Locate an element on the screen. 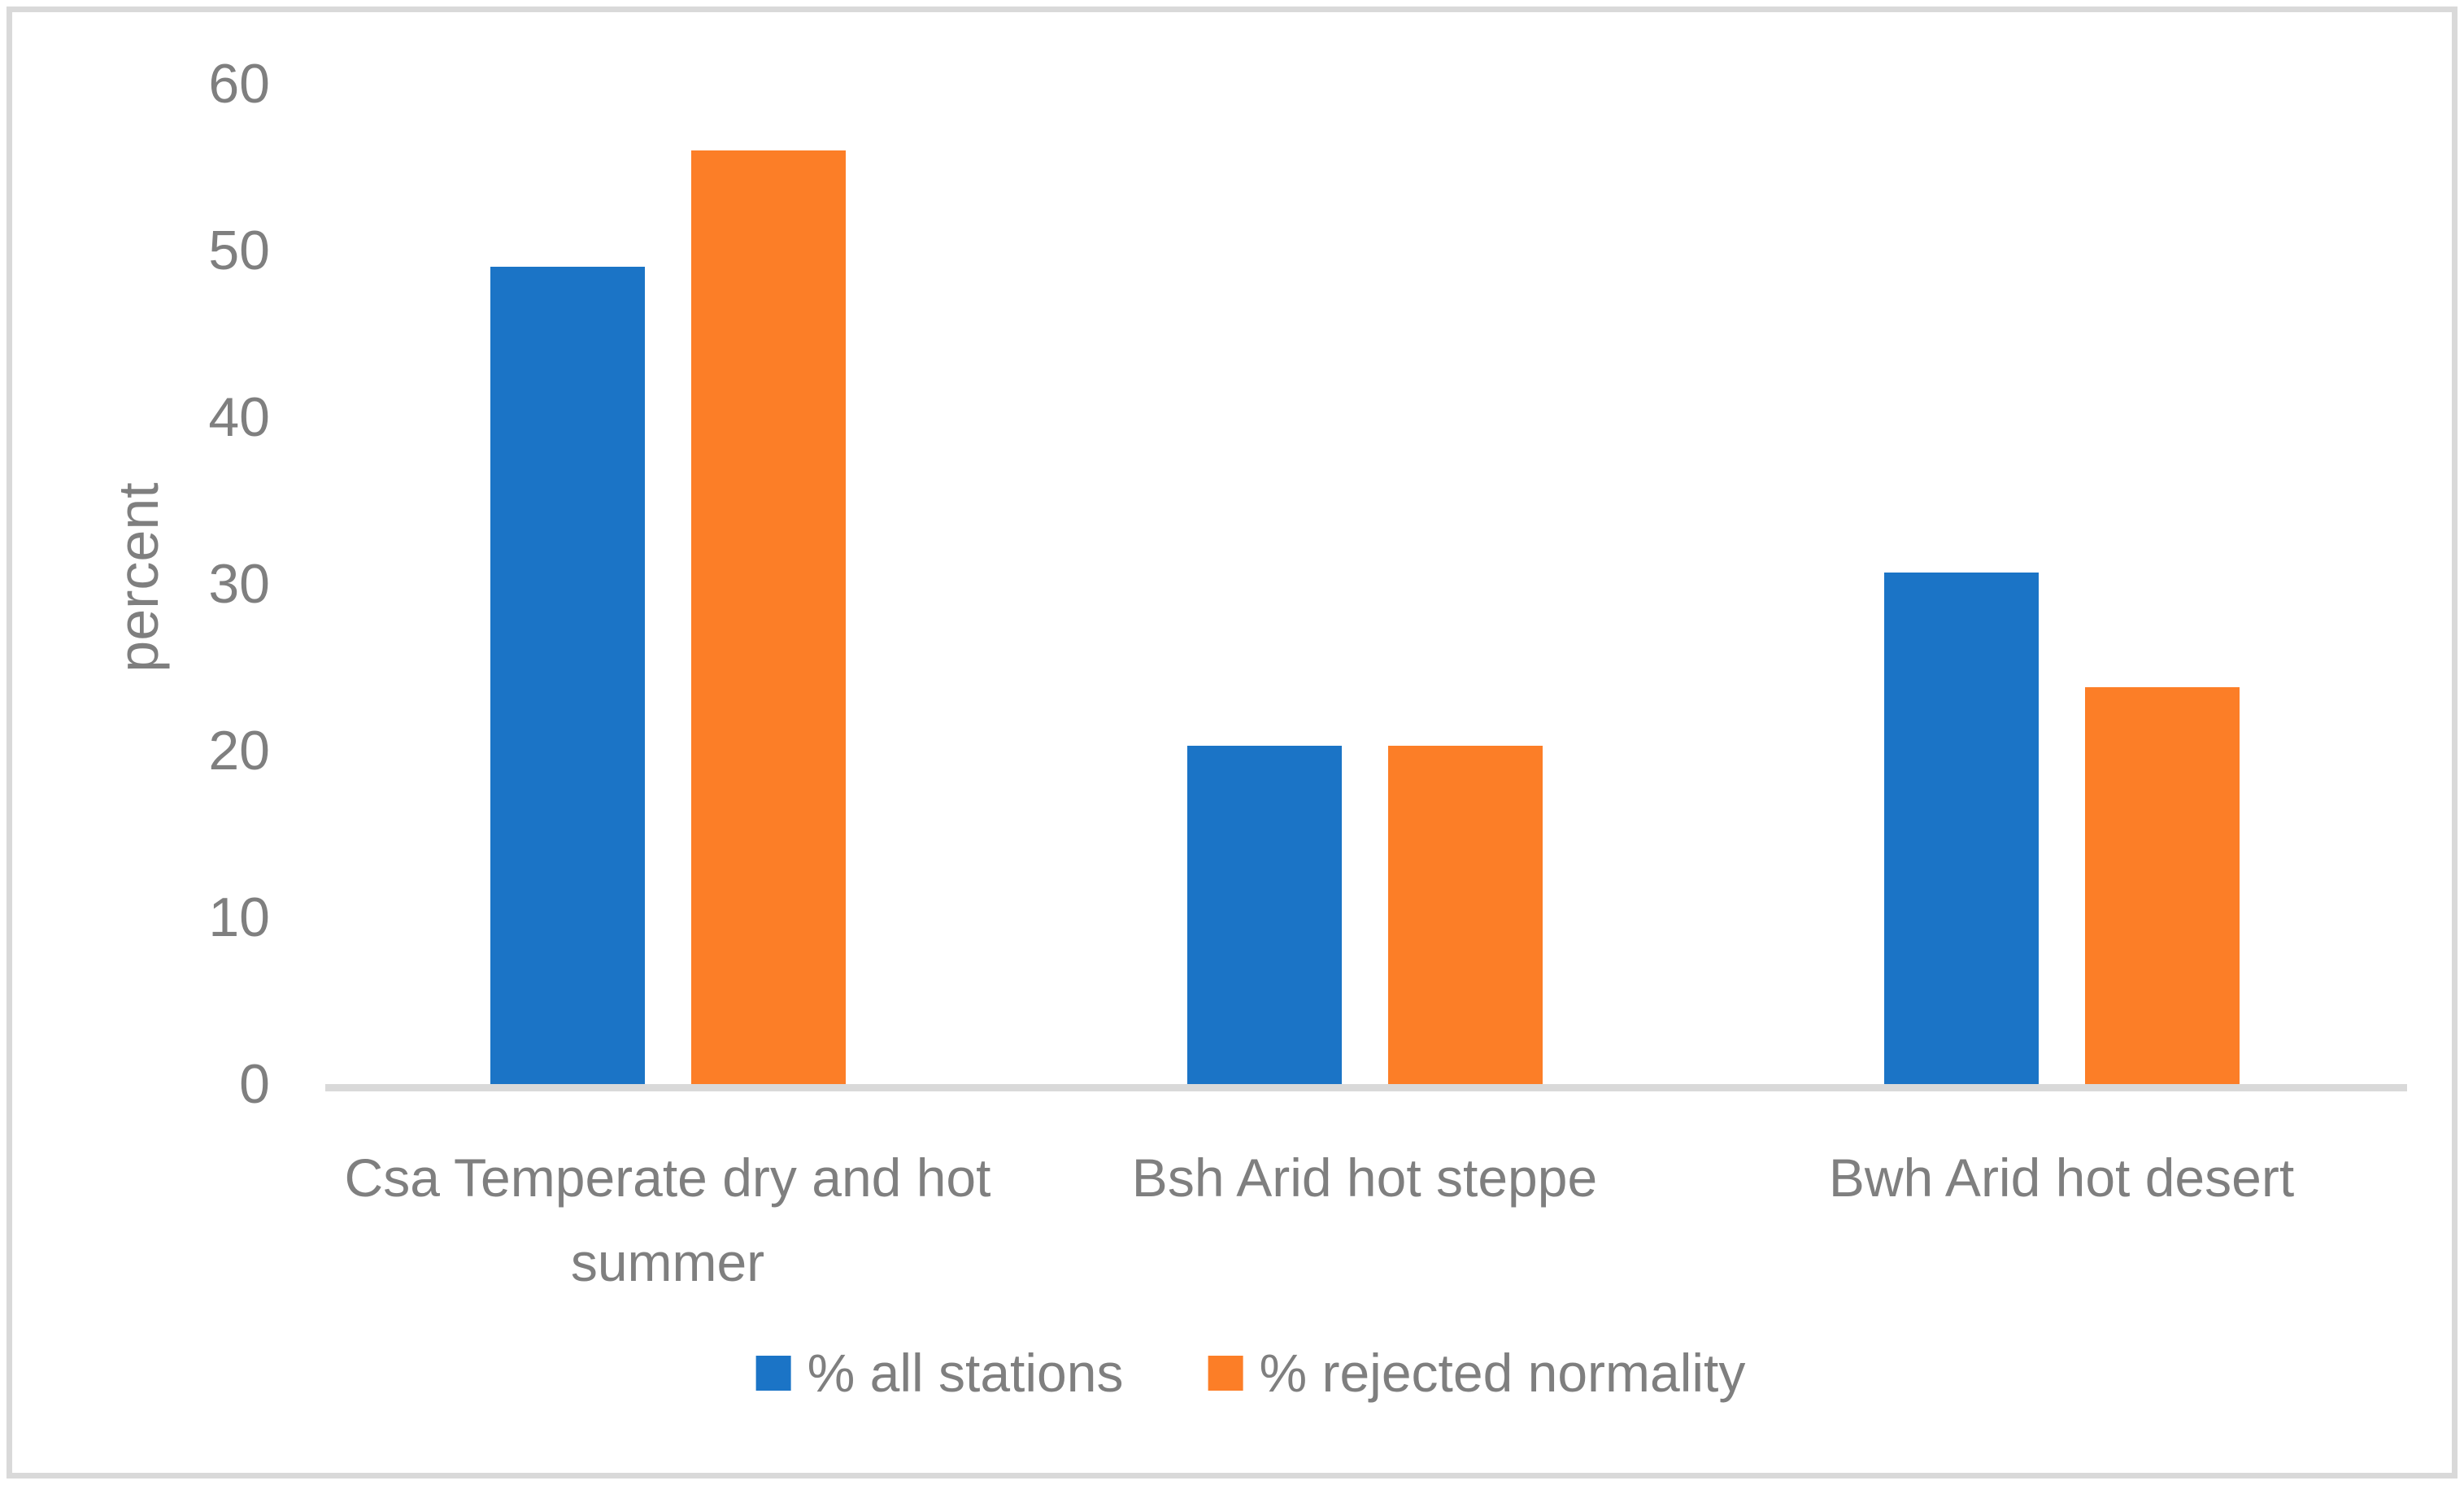 Image resolution: width=2464 pixels, height=1485 pixels. y-tick-label: 10 is located at coordinates (239, 917).